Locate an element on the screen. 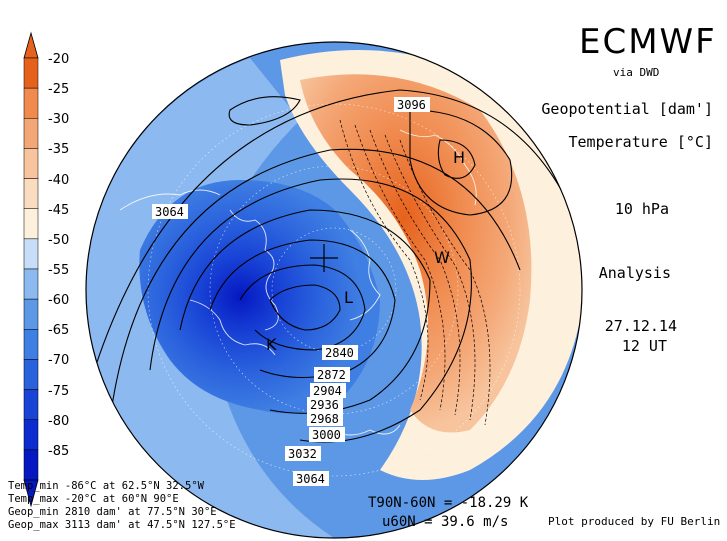 This screenshot has width=727, height=541. geop-max-stat: Geop_max 3113 dam' at 47.5°N 127.5°E is located at coordinates (122, 525).